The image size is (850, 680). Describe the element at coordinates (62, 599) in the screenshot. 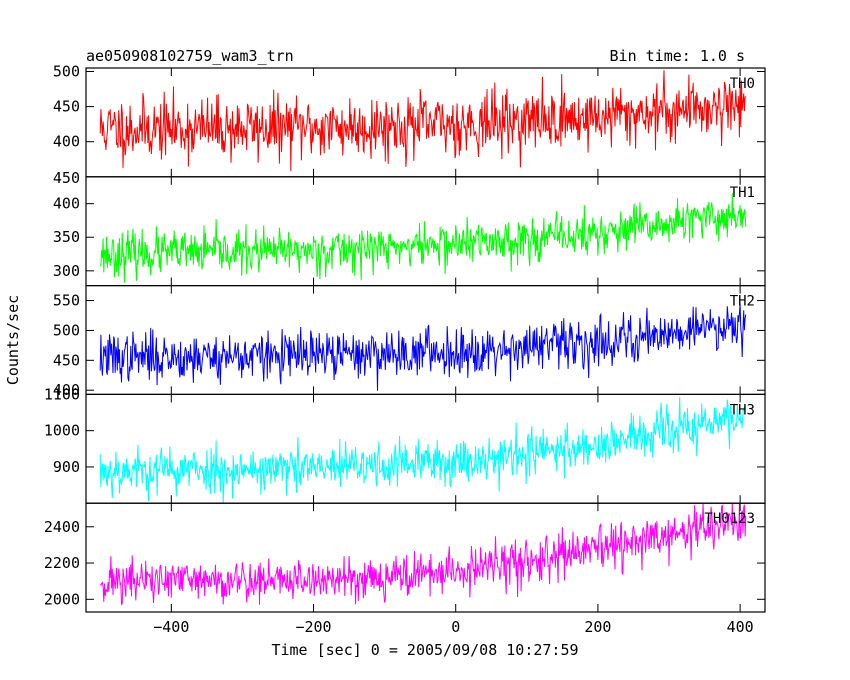

I see `y-tick-label: 2000` at that location.